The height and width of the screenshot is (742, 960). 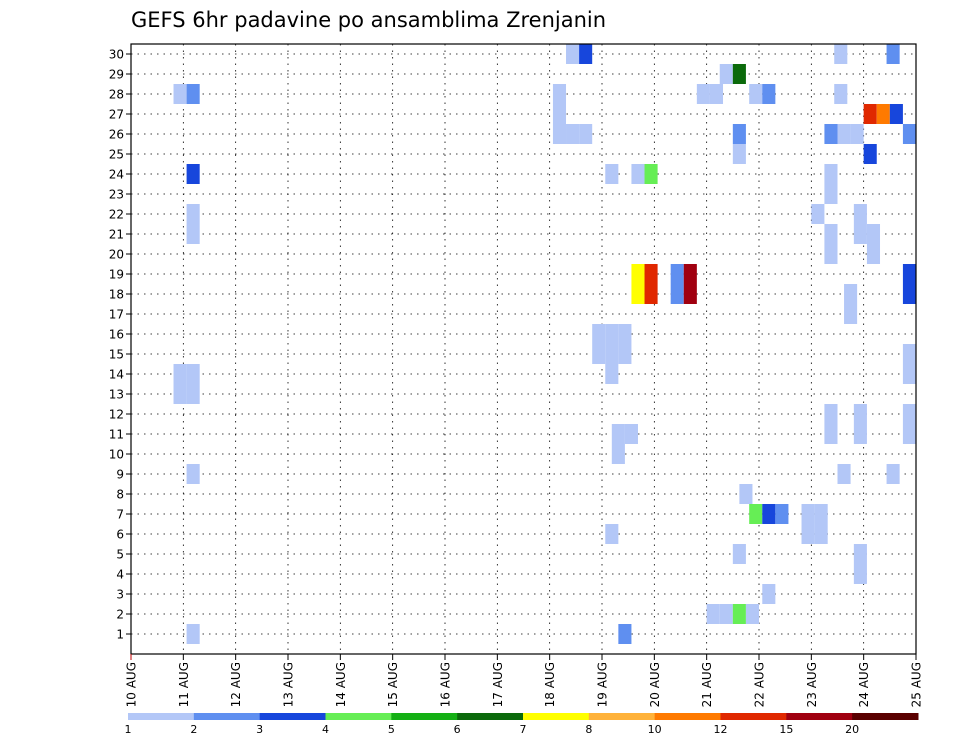 What do you see at coordinates (116, 315) in the screenshot?
I see `y-tick-label: 17` at bounding box center [116, 315].